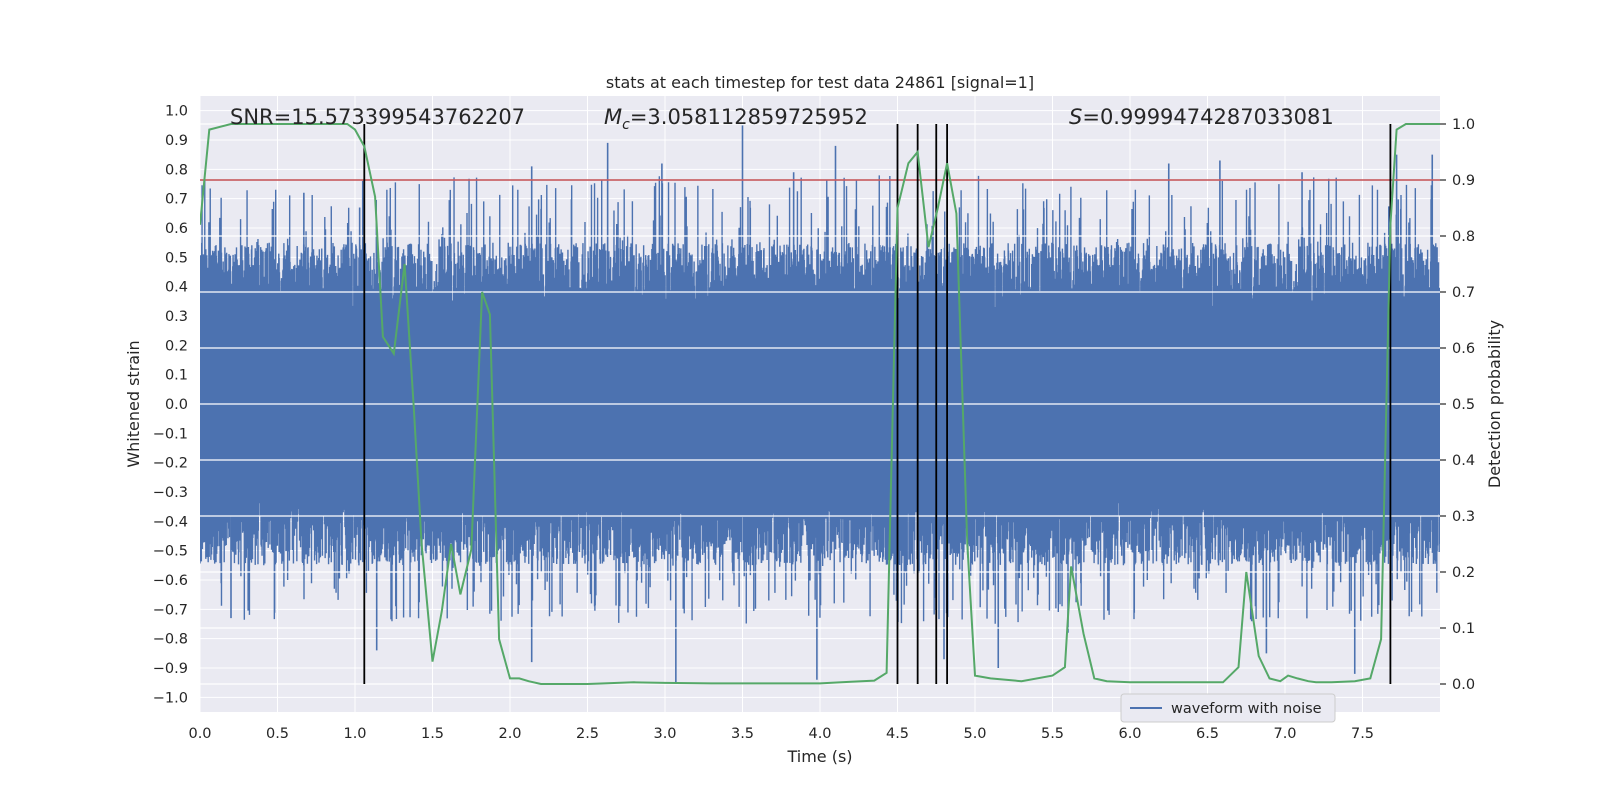  Describe the element at coordinates (277, 734) in the screenshot. I see `x-tick-label: 0.5` at that location.